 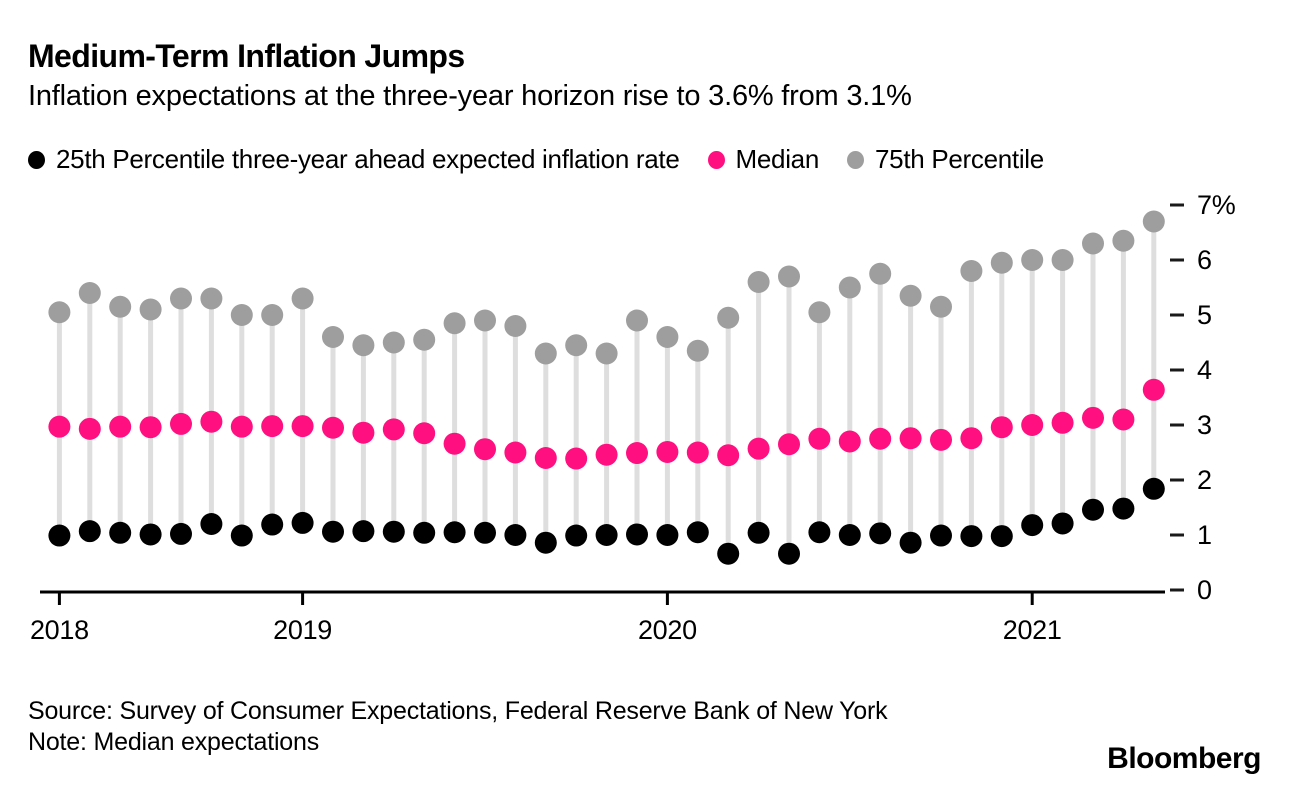 What do you see at coordinates (1032, 630) in the screenshot?
I see `x-tick-label: 2021` at bounding box center [1032, 630].